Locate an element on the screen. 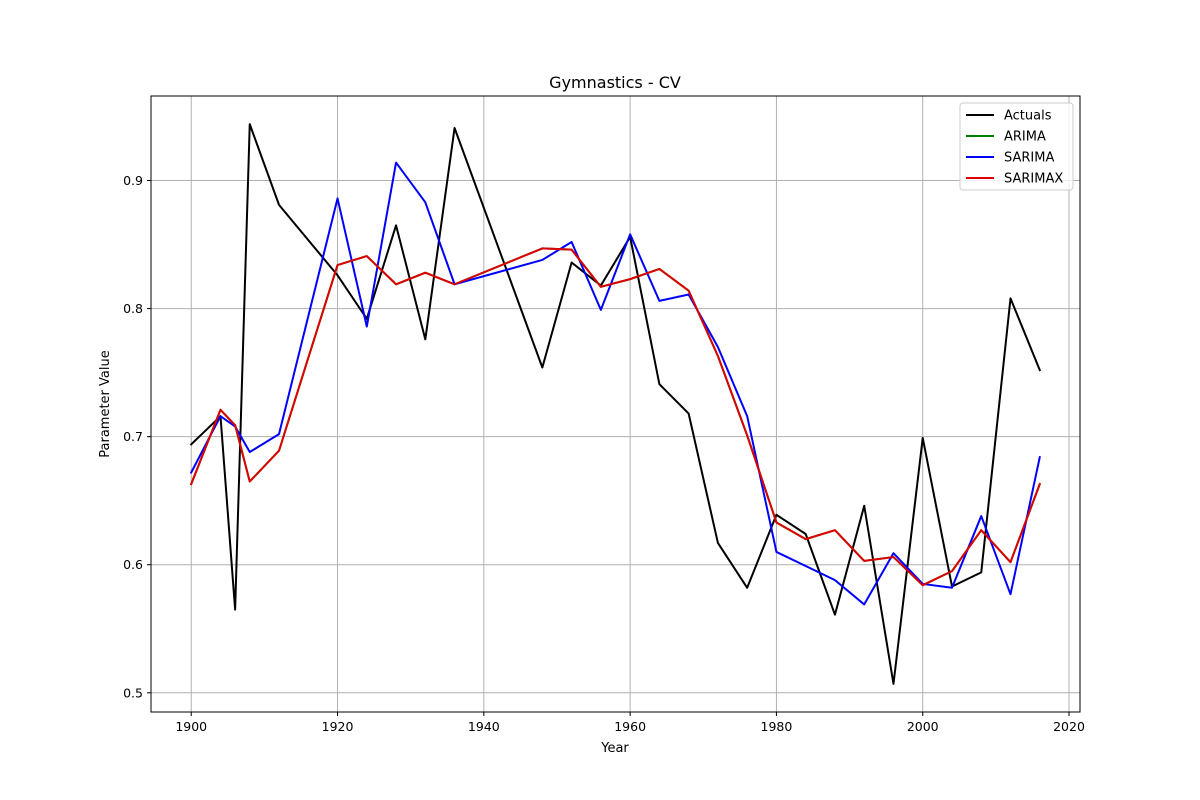 The image size is (1200, 800). y-axis-ticks: 0.5 0.6 0.7 0.8 0.9 is located at coordinates (137, 436).